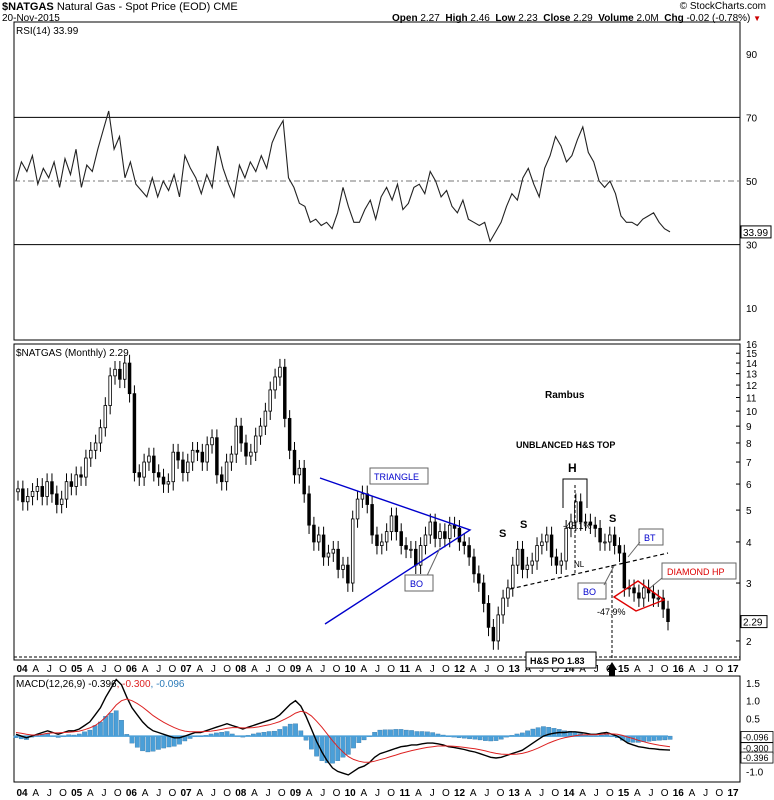 Image resolution: width=774 pixels, height=800 pixels. Describe the element at coordinates (756, 749) in the screenshot. I see `macd-value-label: -0.300` at that location.